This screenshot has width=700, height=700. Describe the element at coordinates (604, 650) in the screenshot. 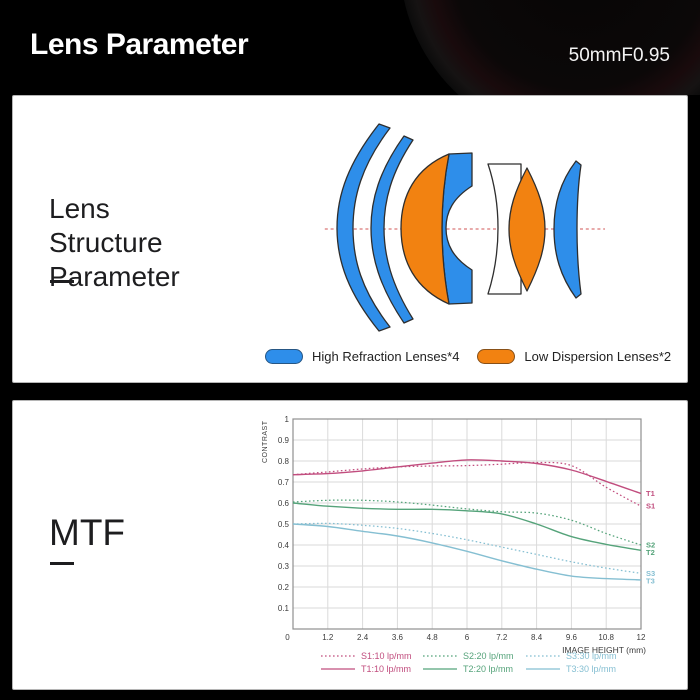

I see `svg-text: IMAGE HEIGHT (mm)` at that location.